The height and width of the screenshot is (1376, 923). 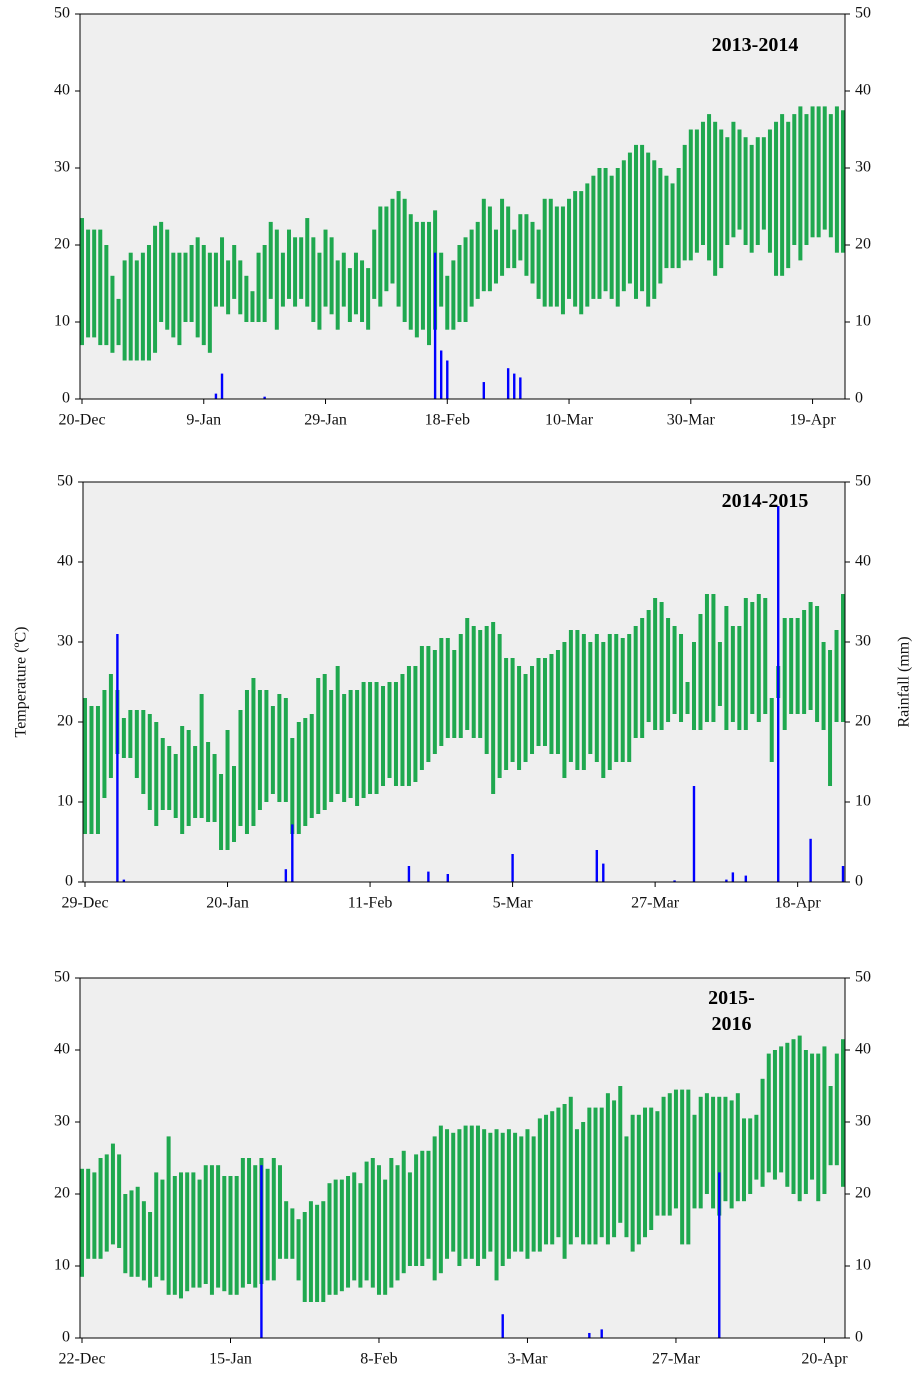 I want to click on x-tick-label: 30-Mar, so click(x=691, y=420).